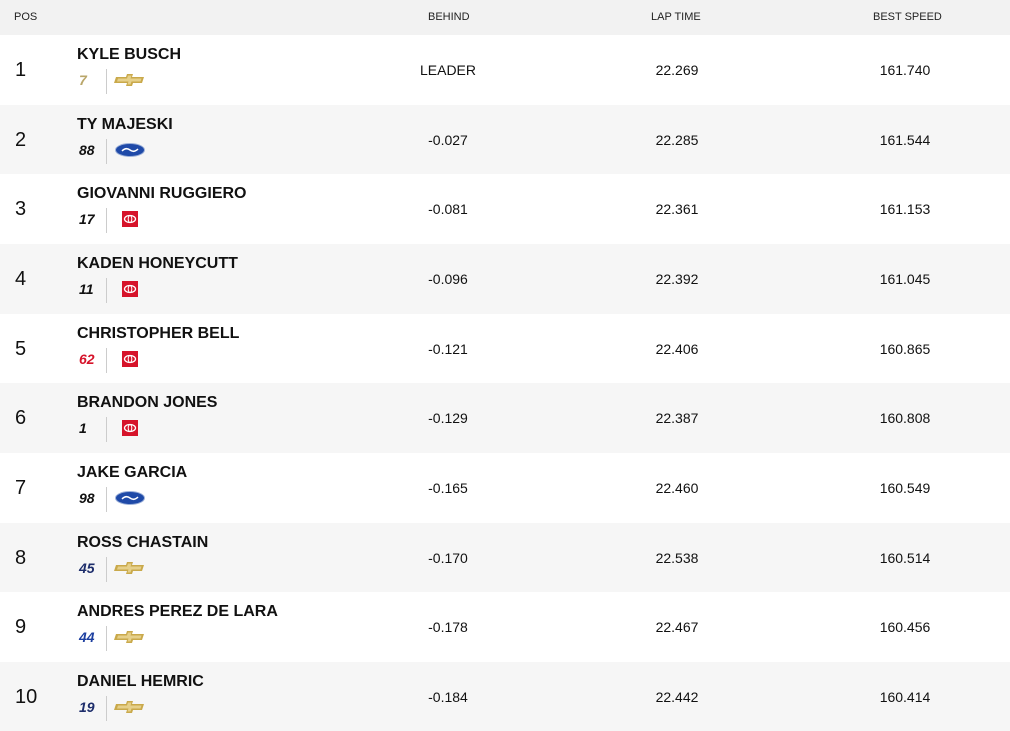 This screenshot has width=1010, height=731. Describe the element at coordinates (505, 488) in the screenshot. I see `result-row: 7 JAKE GARCIA 98 -0.165 22.460 160.549` at that location.